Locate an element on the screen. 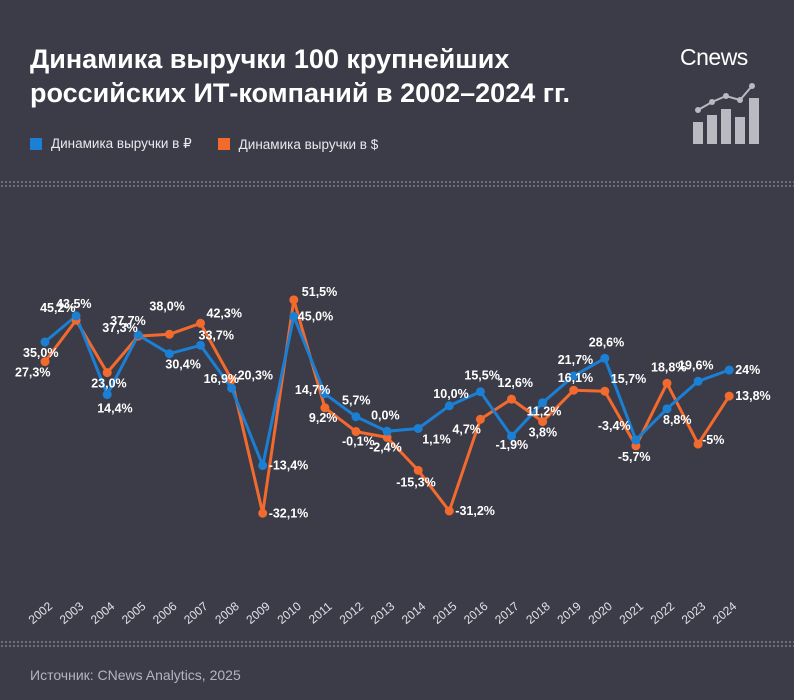  data-point-usd-2014 is located at coordinates (418, 470).